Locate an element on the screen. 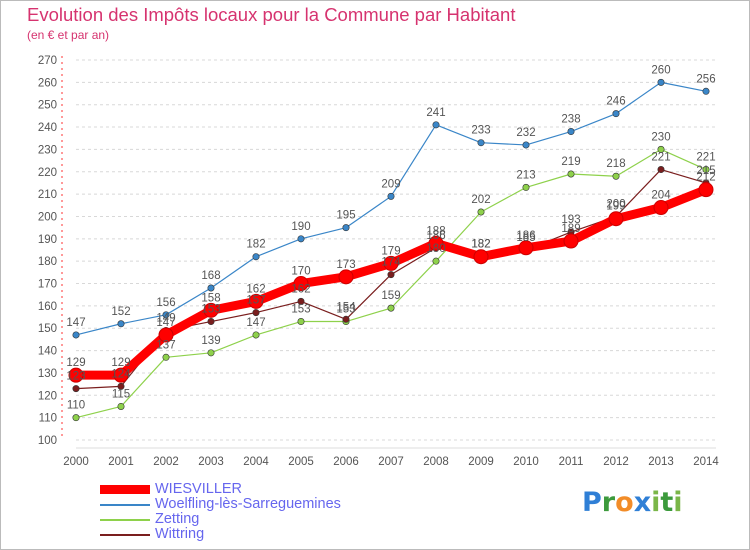  data-label: 186 is located at coordinates (525, 236).